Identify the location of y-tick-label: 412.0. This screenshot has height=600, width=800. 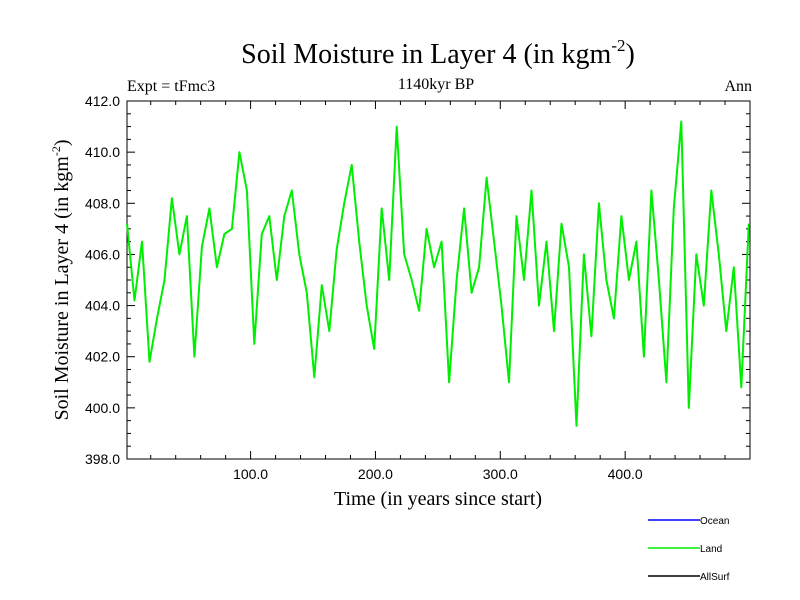
(102, 101).